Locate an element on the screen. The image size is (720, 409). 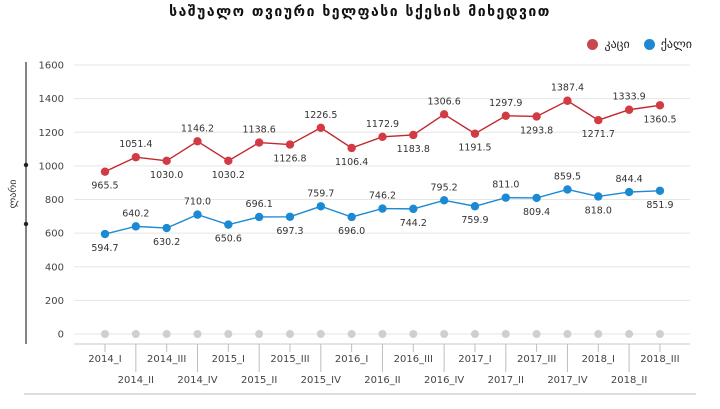
data-point-men-2017_II is located at coordinates (505, 115).